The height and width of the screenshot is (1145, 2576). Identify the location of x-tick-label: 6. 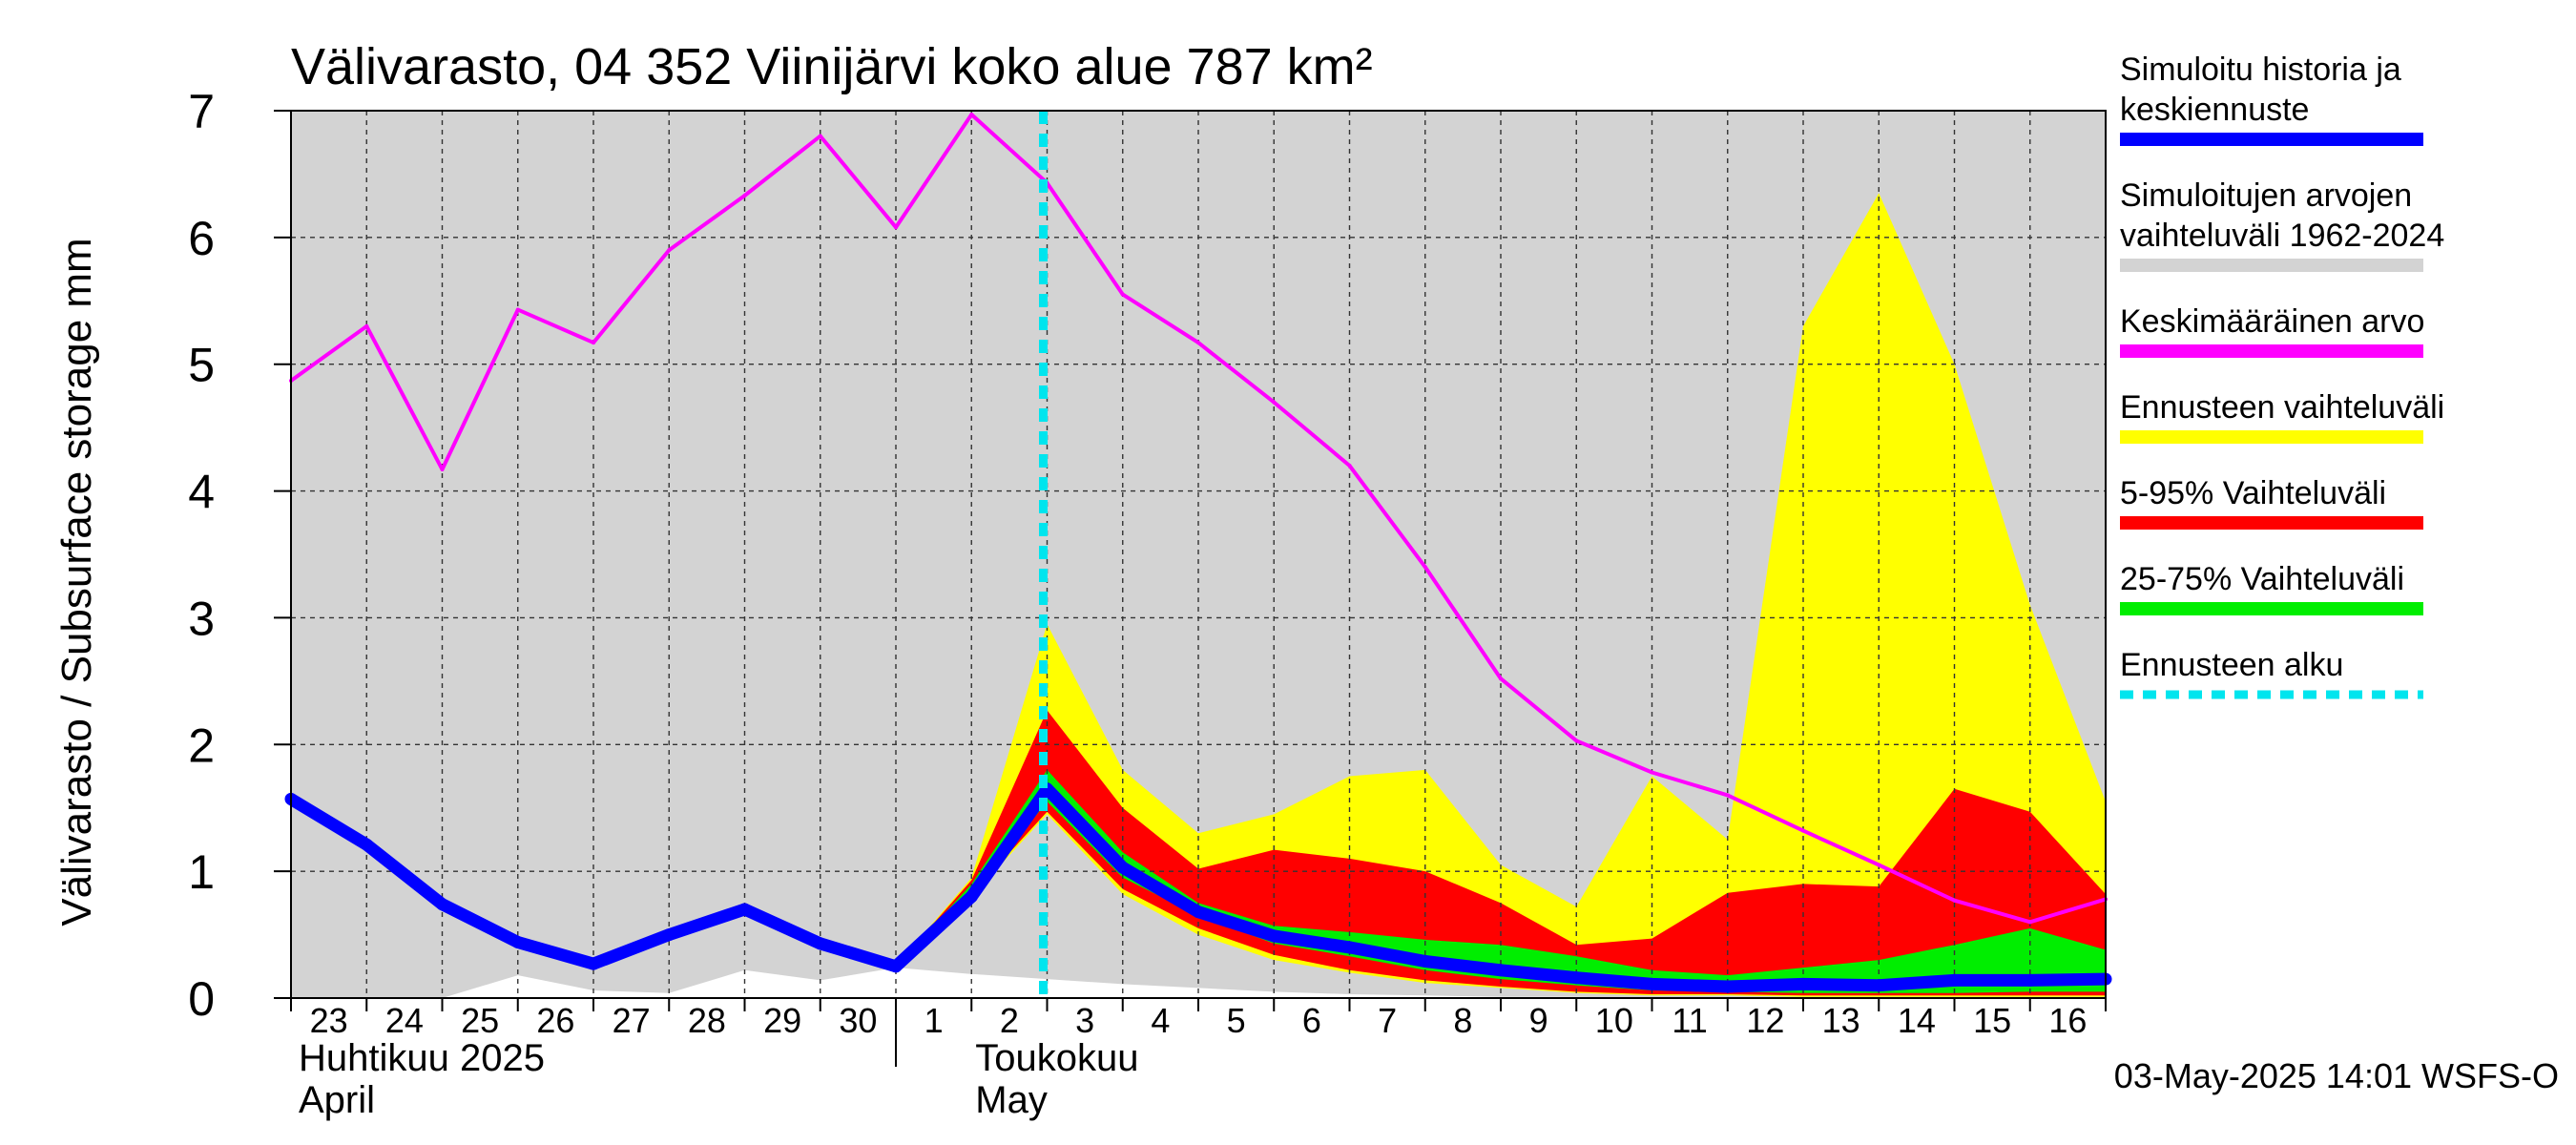
(1311, 1021).